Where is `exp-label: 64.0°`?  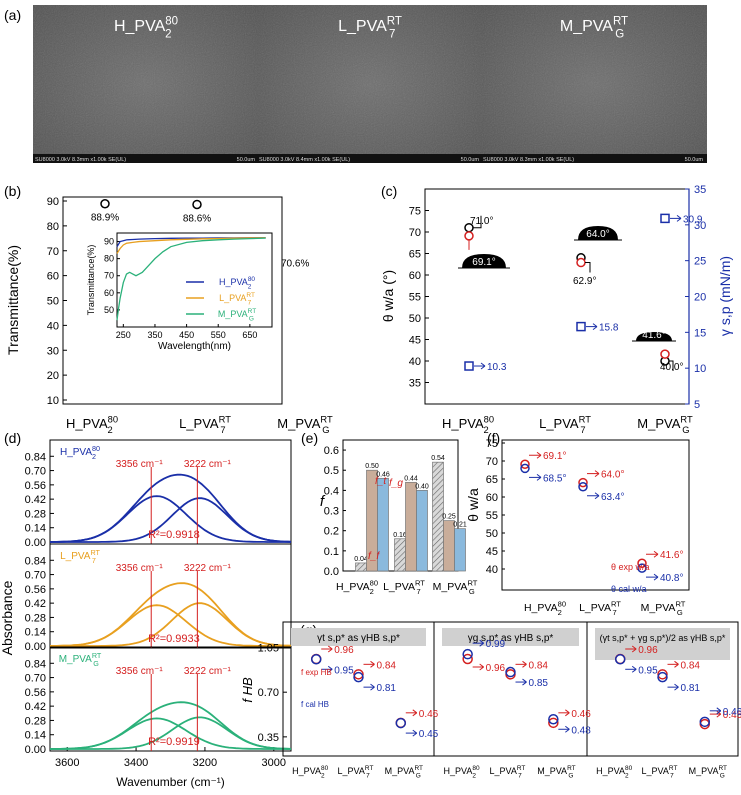 exp-label: 64.0° is located at coordinates (612, 475).